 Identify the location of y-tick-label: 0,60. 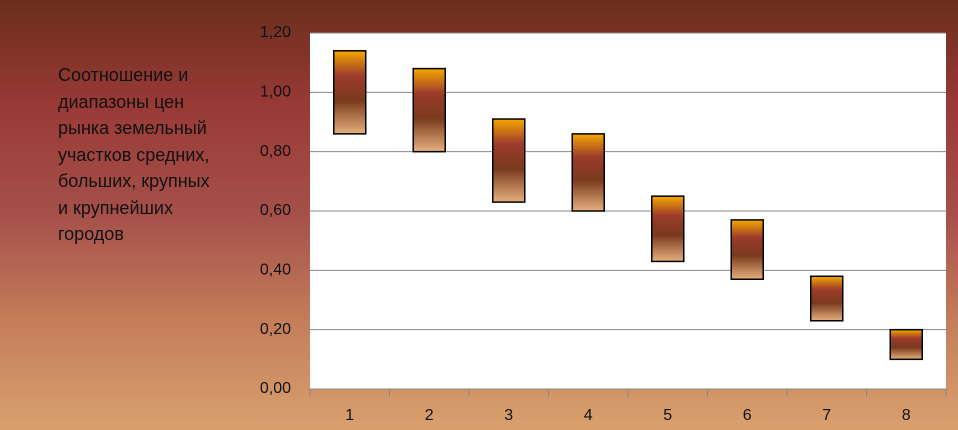
(275, 210).